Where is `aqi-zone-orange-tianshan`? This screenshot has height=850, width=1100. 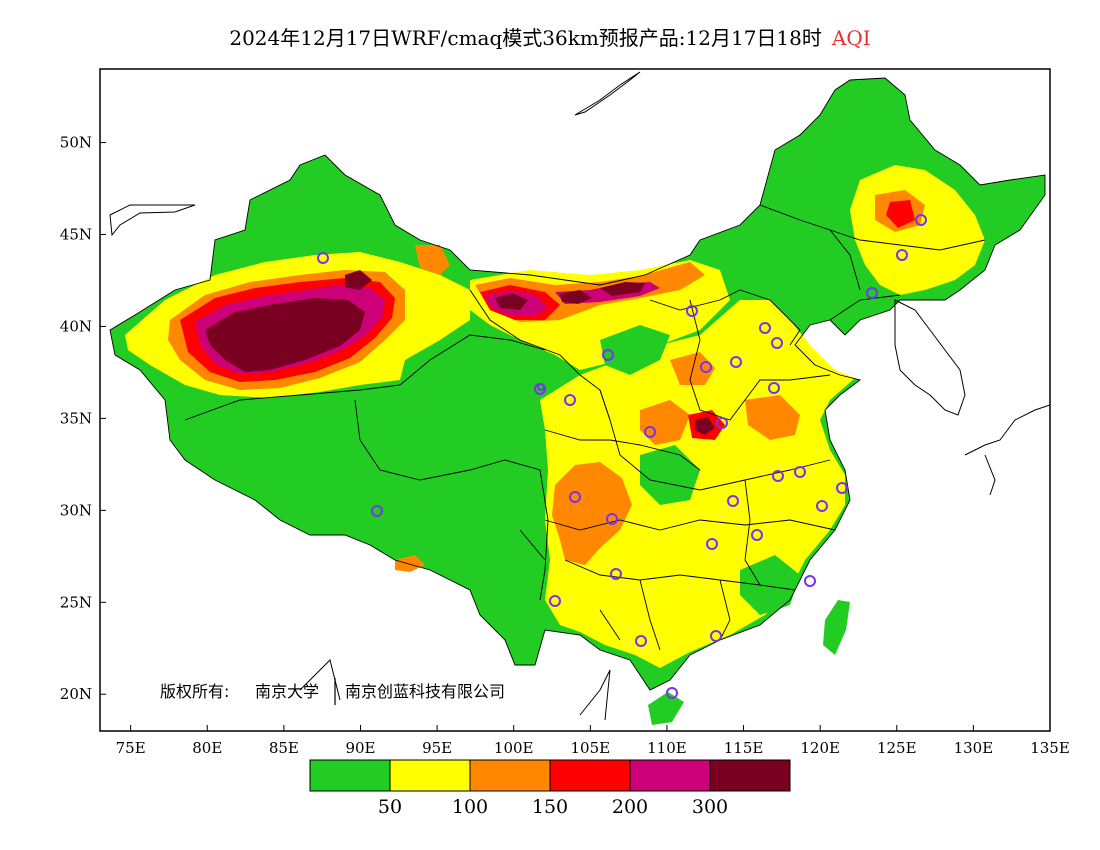
aqi-zone-orange-tianshan is located at coordinates (432, 260).